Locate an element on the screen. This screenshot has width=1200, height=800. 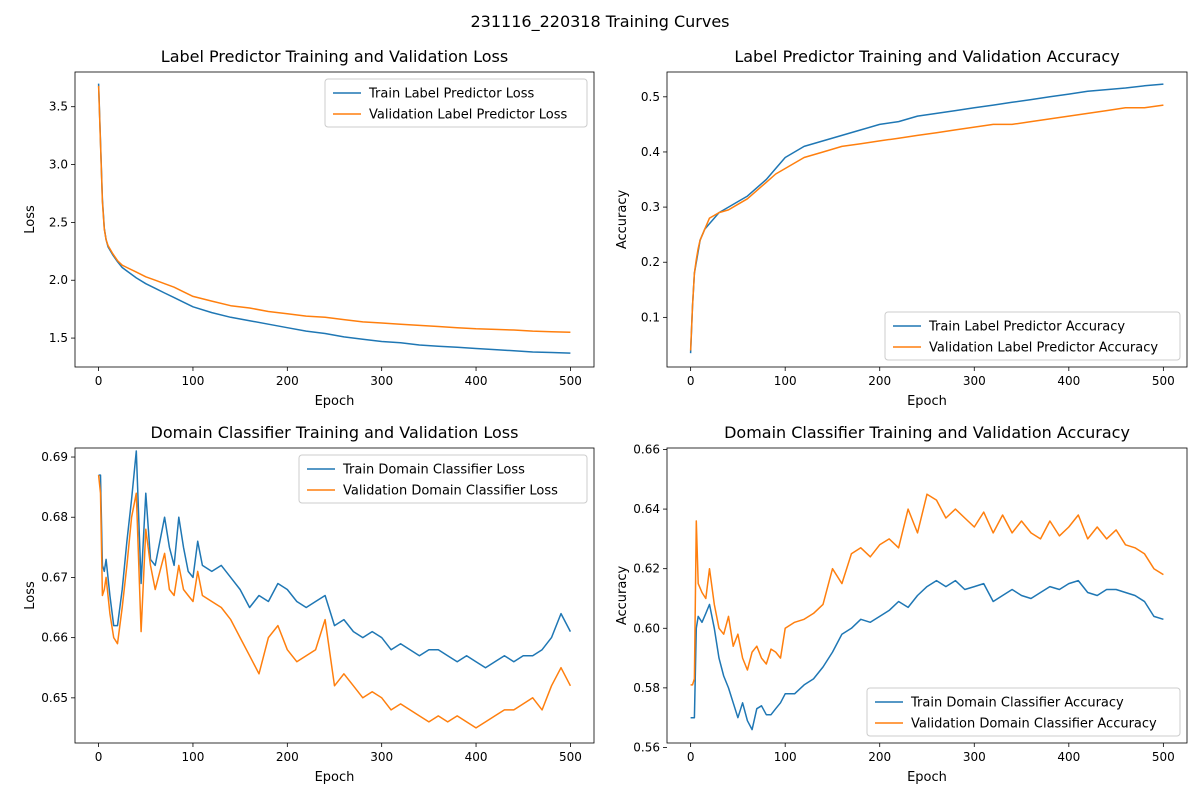
y-tick-label: 0.62 is located at coordinates (646, 569).